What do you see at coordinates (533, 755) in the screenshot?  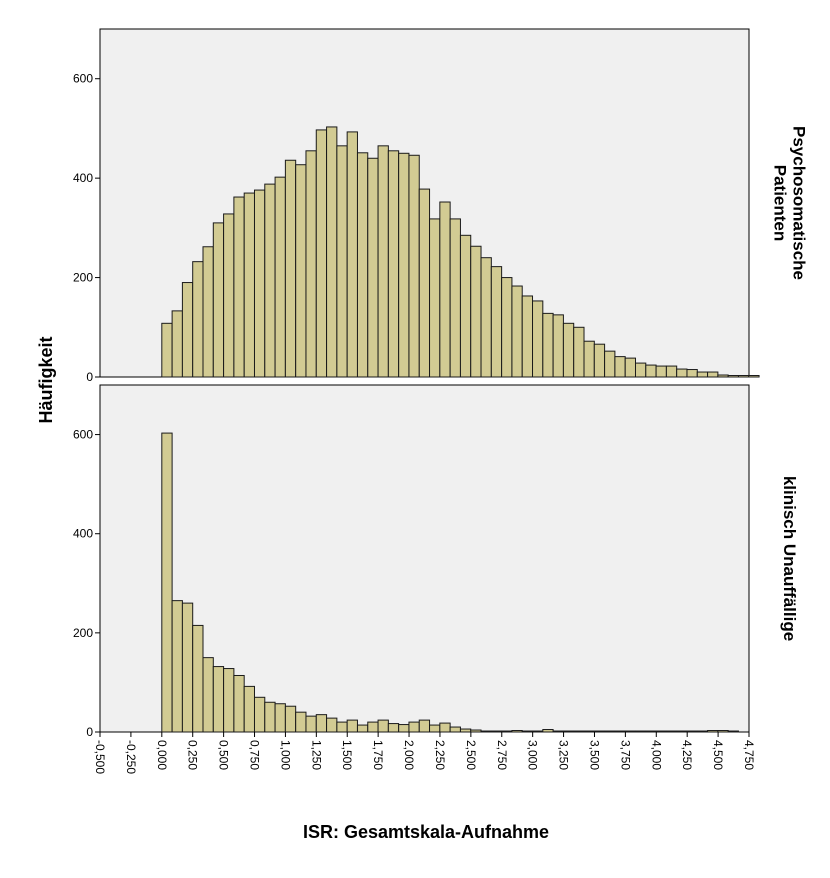 I see `x-tick-label: 3,000` at bounding box center [533, 755].